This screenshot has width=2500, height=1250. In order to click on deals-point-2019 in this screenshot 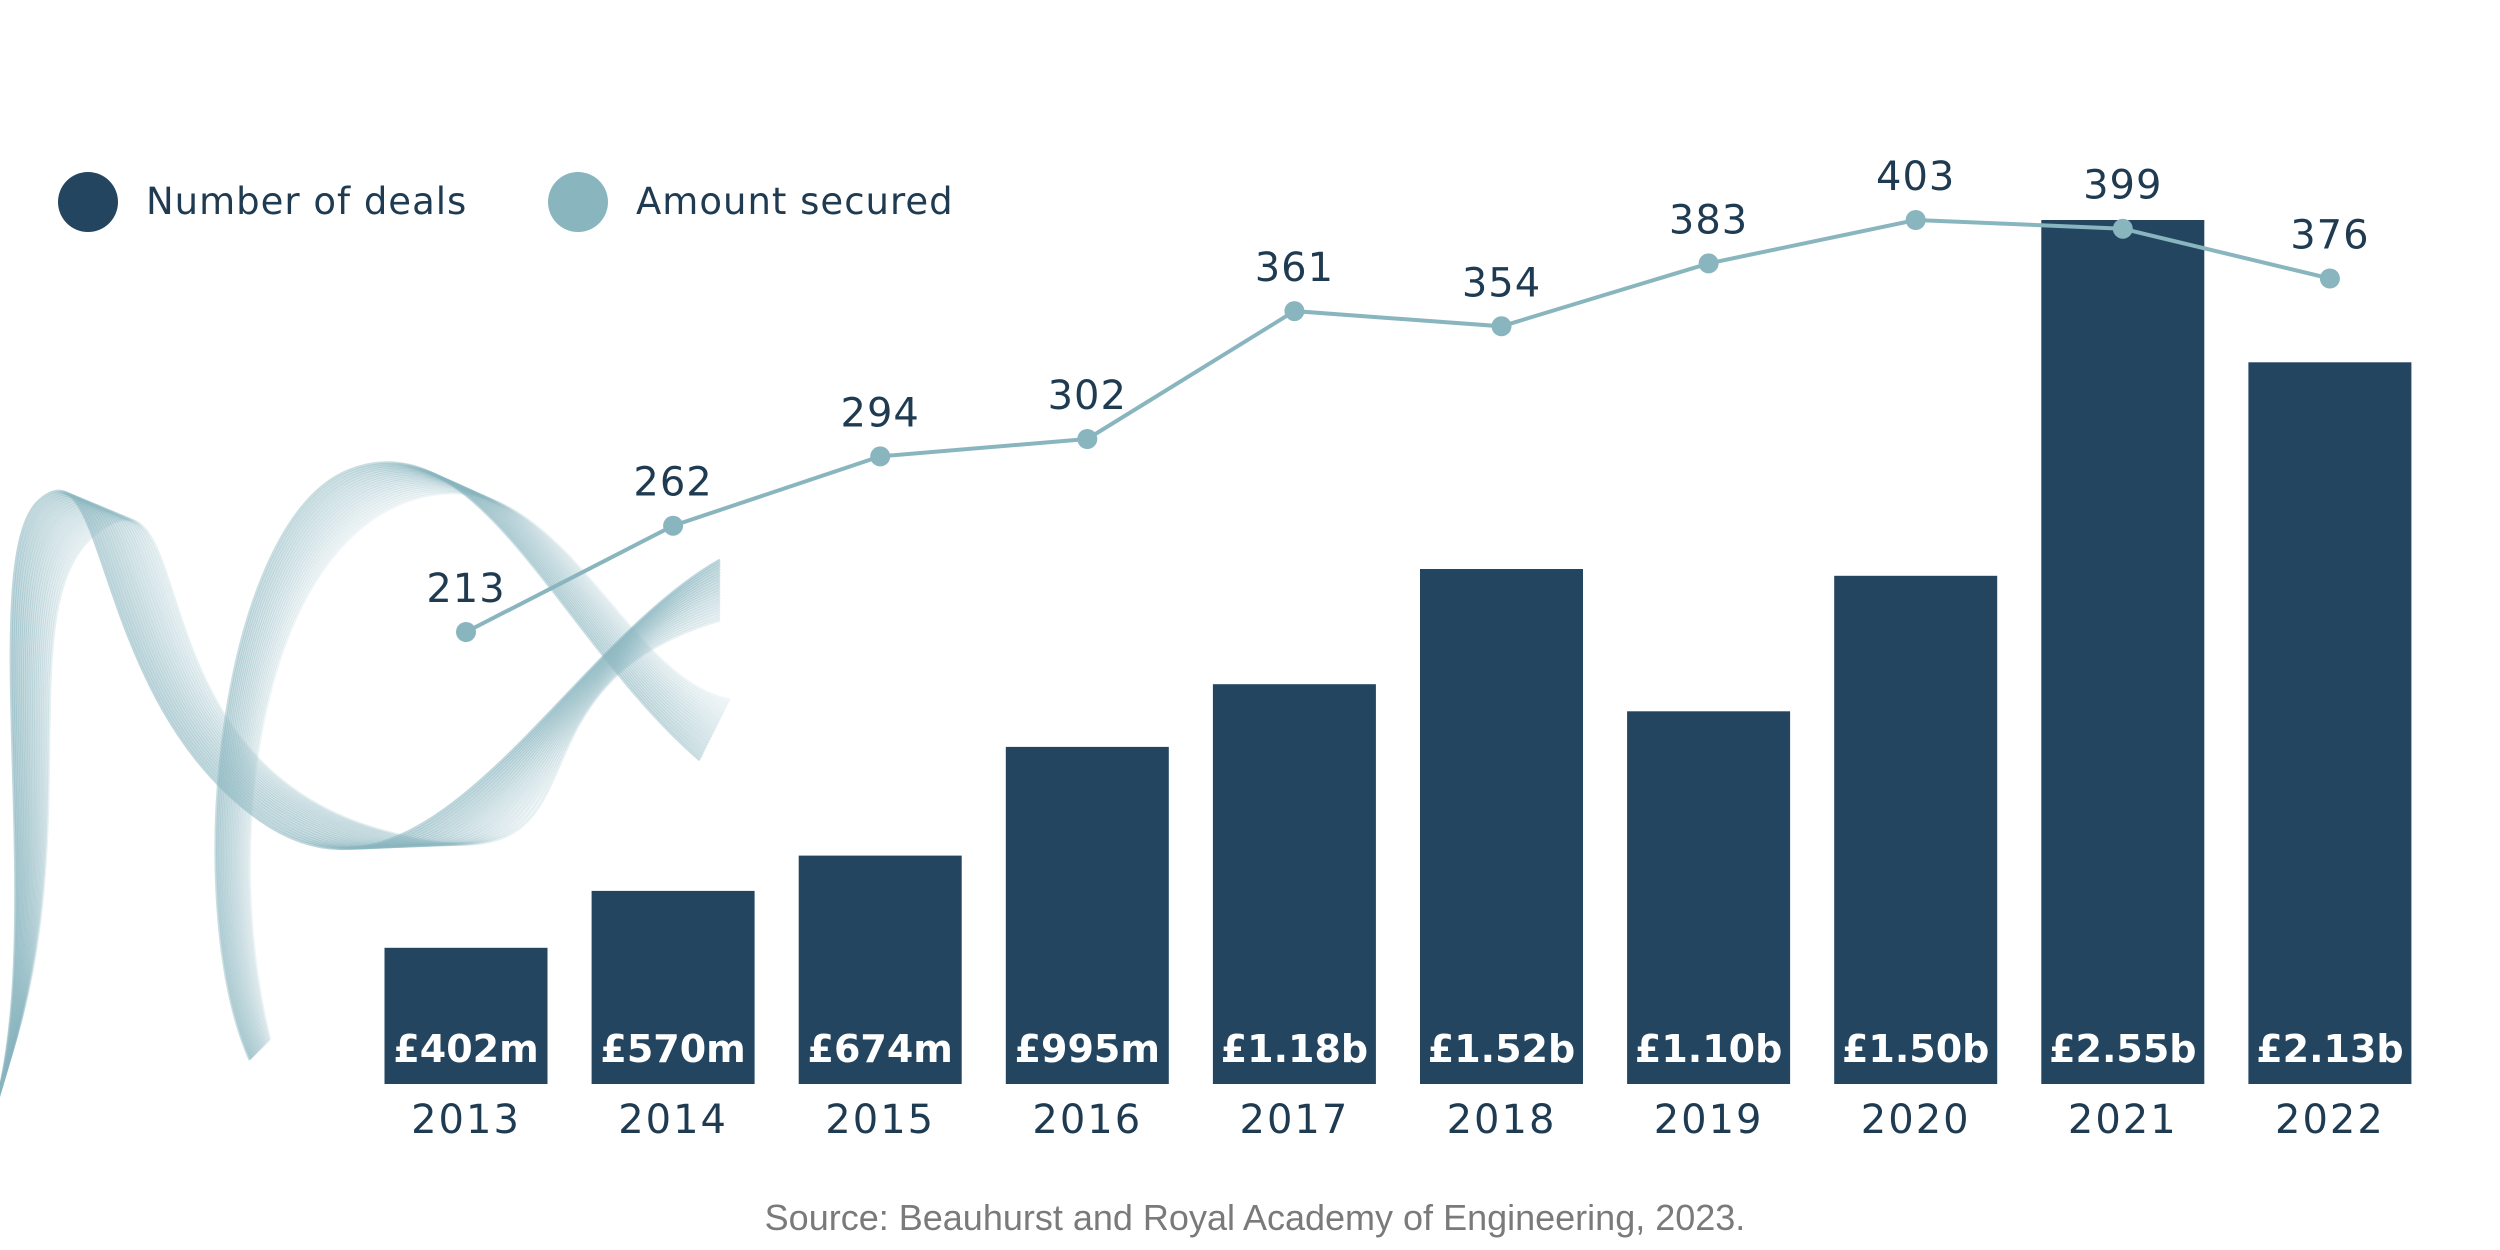, I will do `click(1708, 263)`.